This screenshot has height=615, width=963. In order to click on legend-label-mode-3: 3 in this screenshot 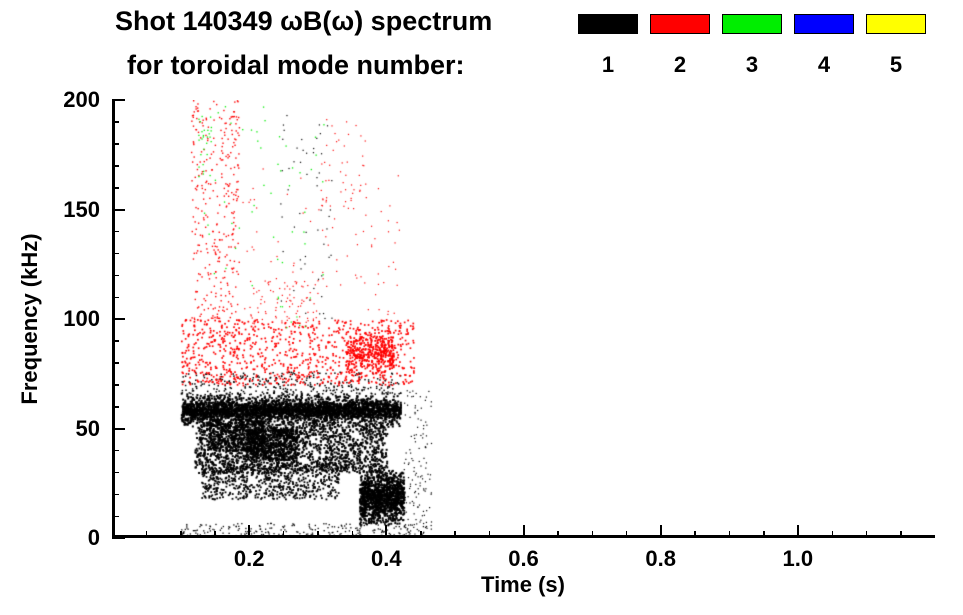, I will do `click(752, 64)`.